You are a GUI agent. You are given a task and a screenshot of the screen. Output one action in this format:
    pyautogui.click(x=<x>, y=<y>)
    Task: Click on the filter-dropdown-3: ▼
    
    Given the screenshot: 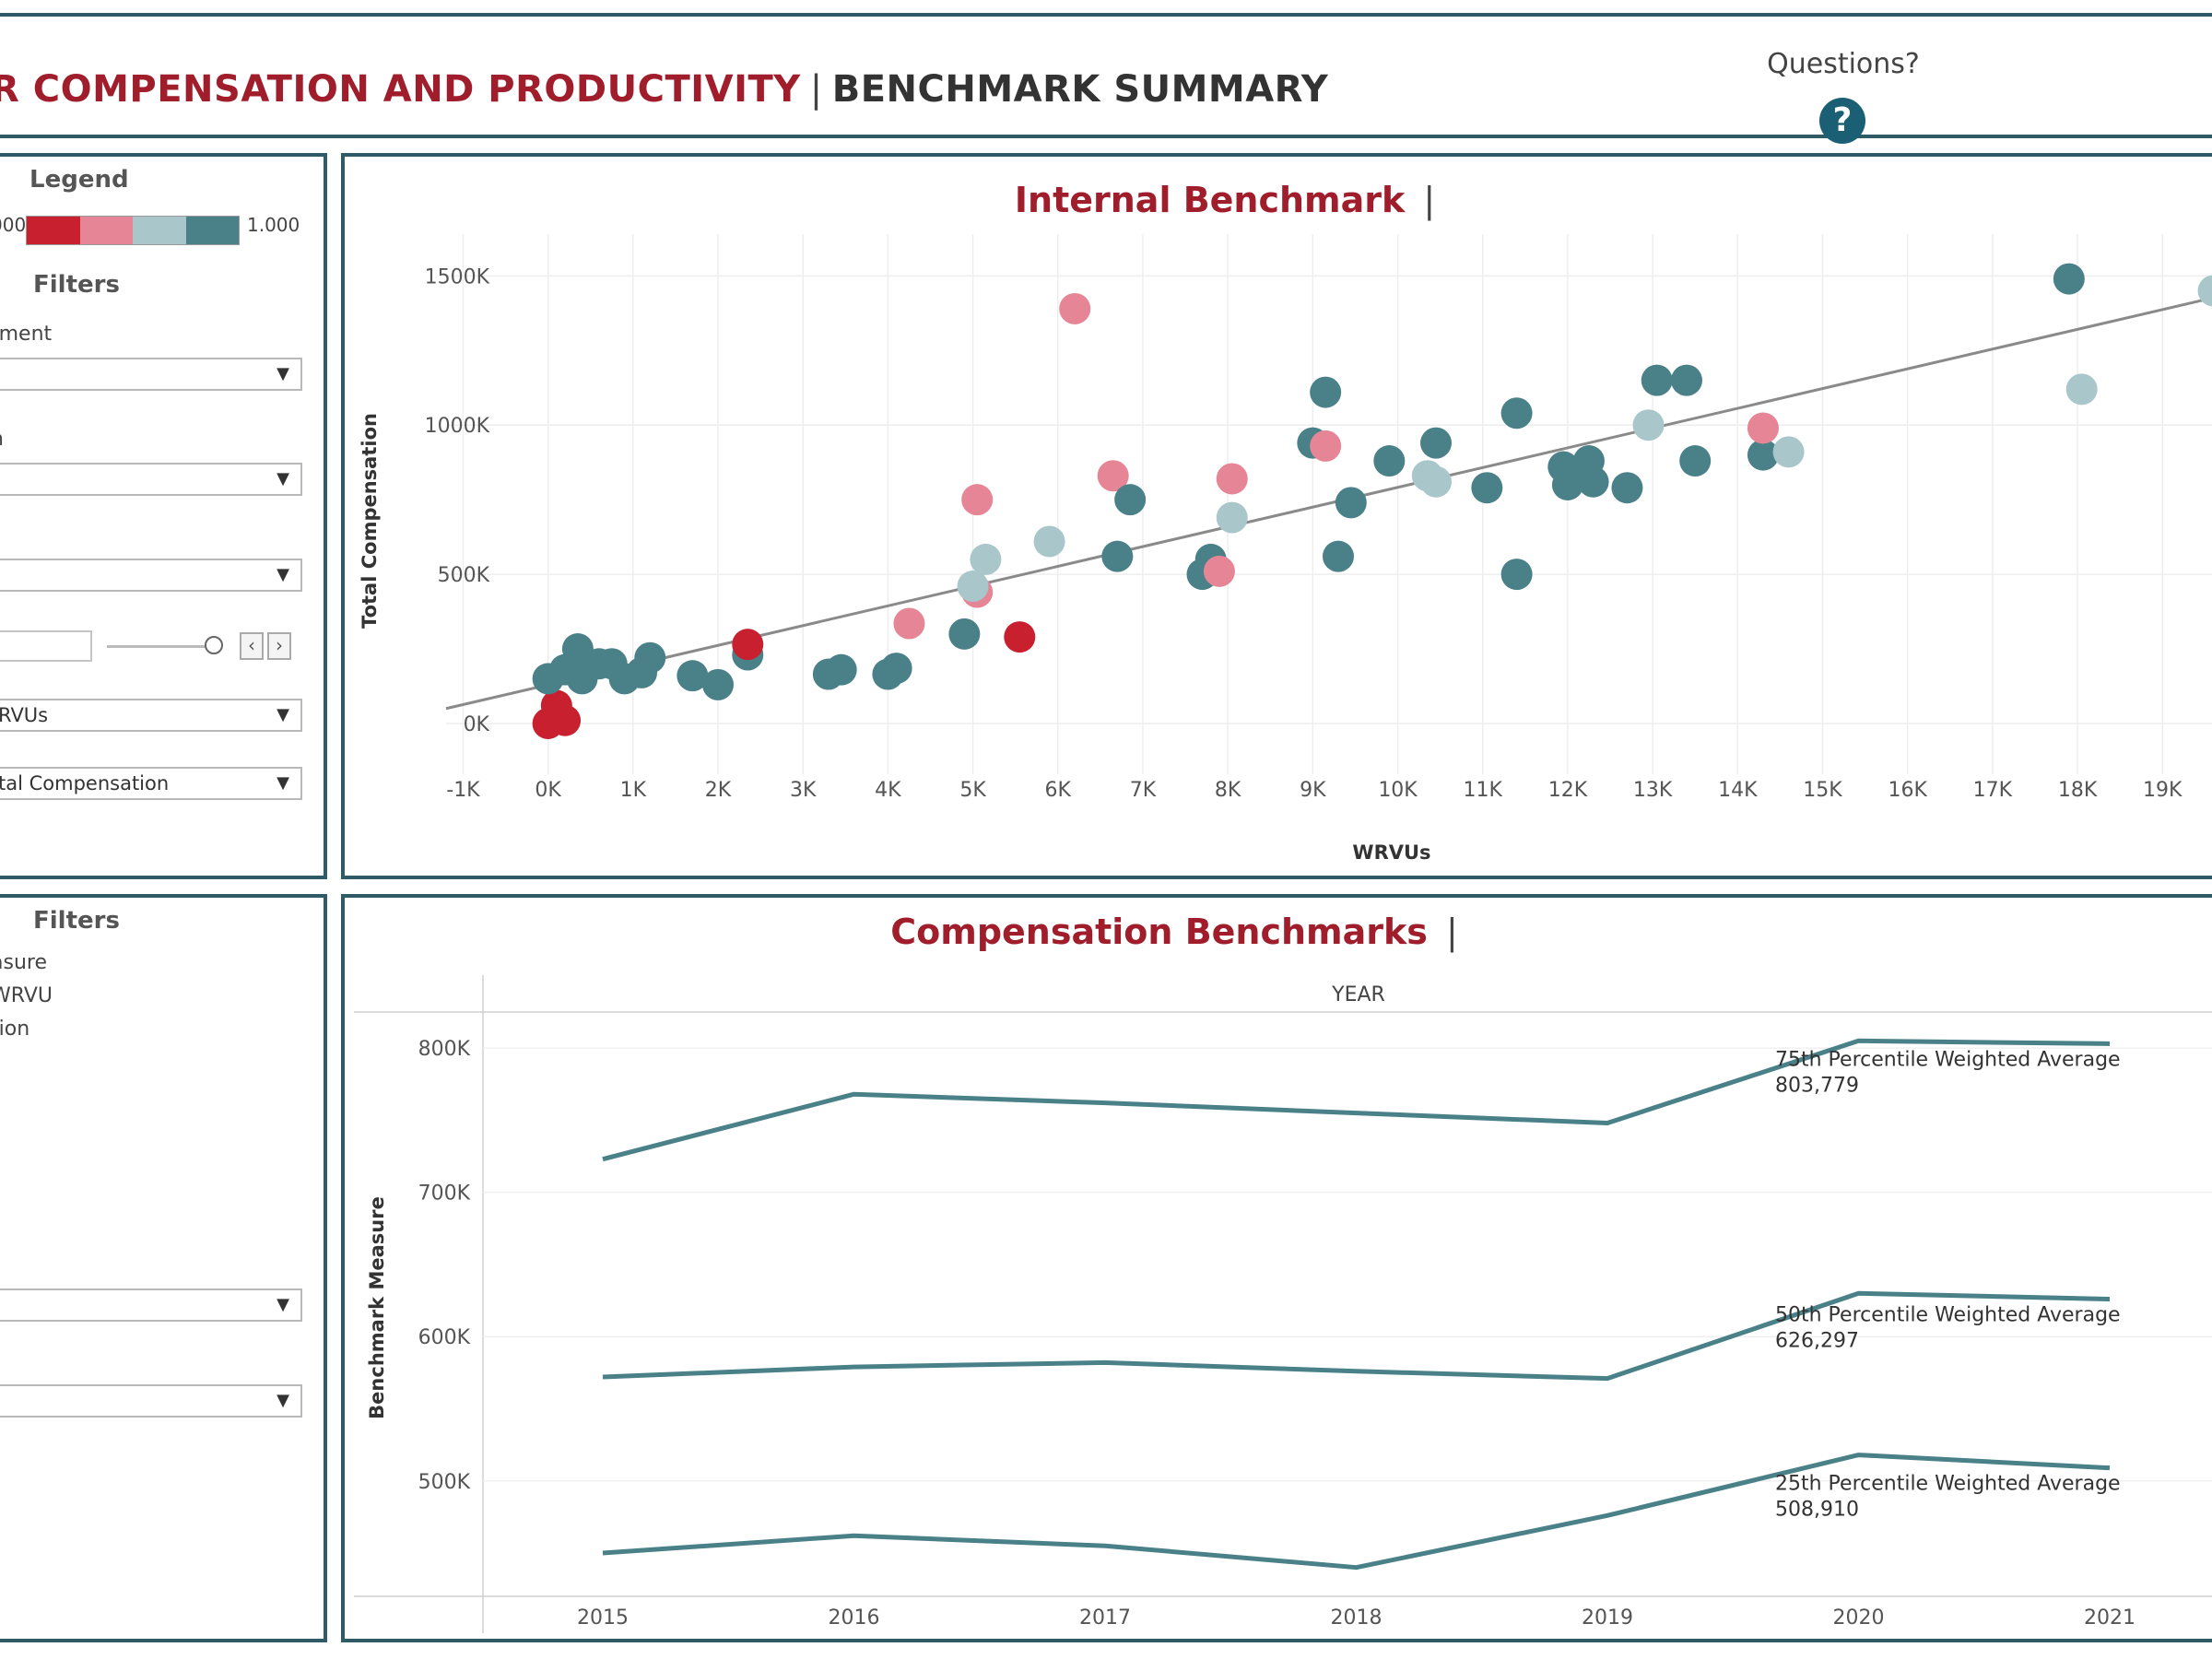 What is the action you would take?
    pyautogui.click(x=151, y=575)
    